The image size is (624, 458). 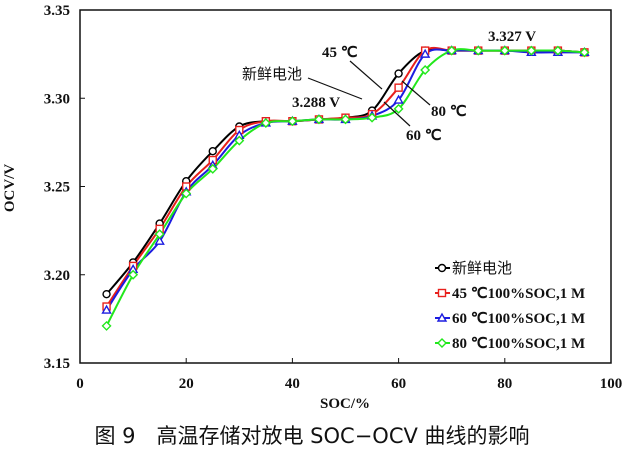 What do you see at coordinates (80, 384) in the screenshot?
I see `x-tick-label: 0` at bounding box center [80, 384].